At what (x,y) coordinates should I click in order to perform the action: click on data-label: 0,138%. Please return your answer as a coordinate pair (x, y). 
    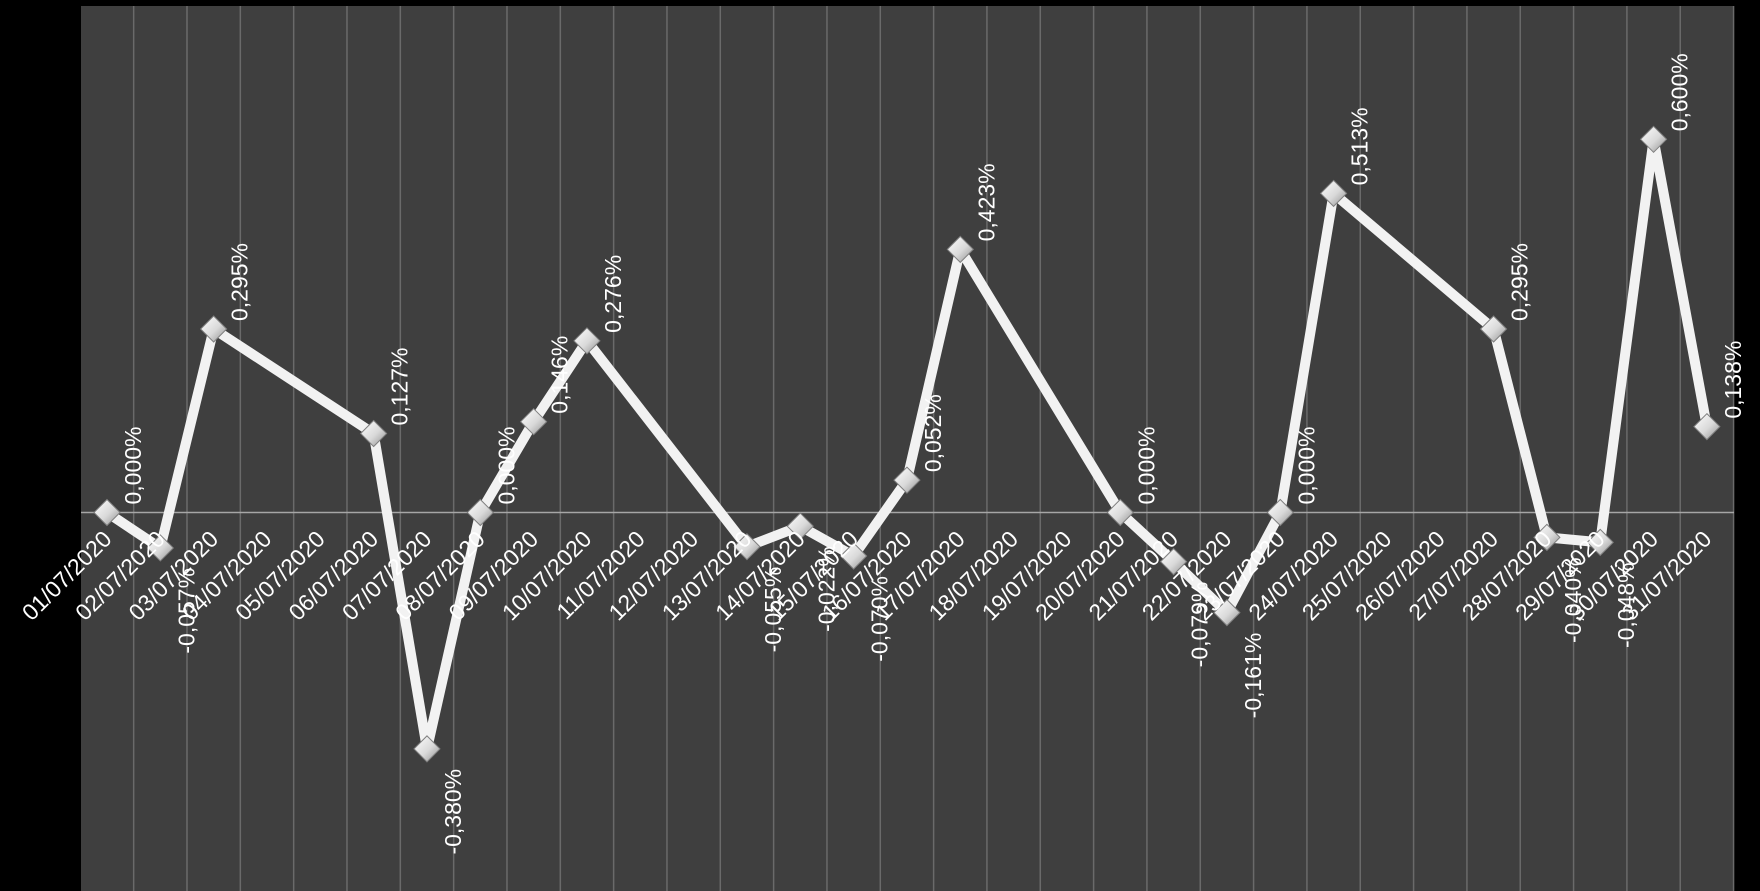
    Looking at the image, I should click on (1733, 380).